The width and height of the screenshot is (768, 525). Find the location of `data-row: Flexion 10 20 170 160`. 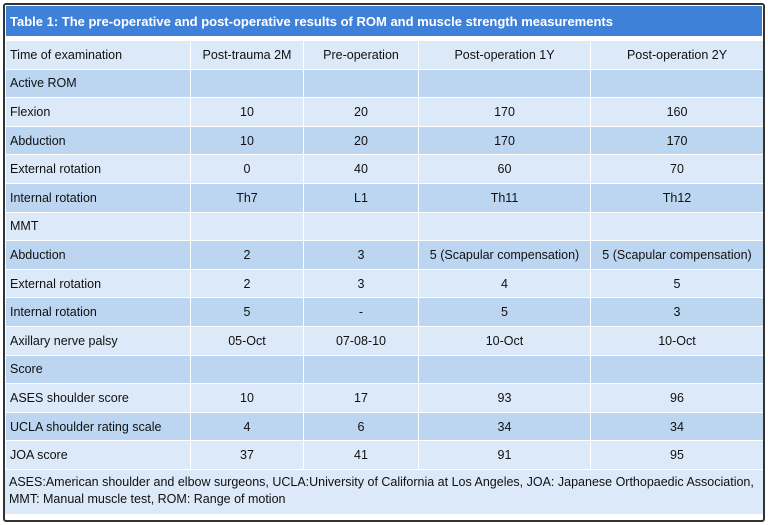

data-row: Flexion 10 20 170 160 is located at coordinates (384, 112).